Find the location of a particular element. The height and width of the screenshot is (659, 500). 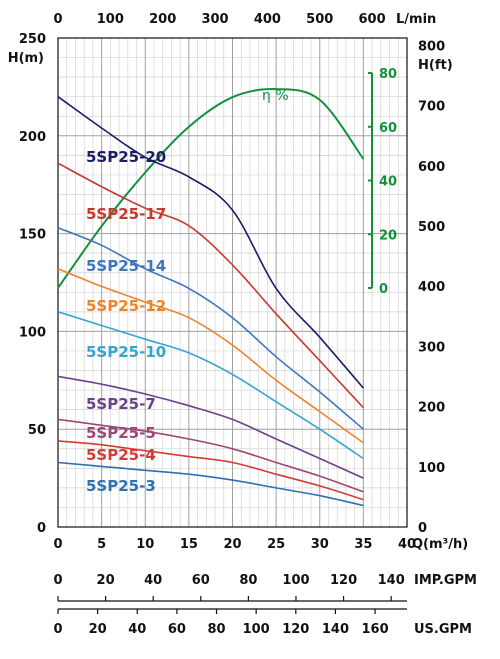

y-left-tick-label: 200 is located at coordinates (32, 137).